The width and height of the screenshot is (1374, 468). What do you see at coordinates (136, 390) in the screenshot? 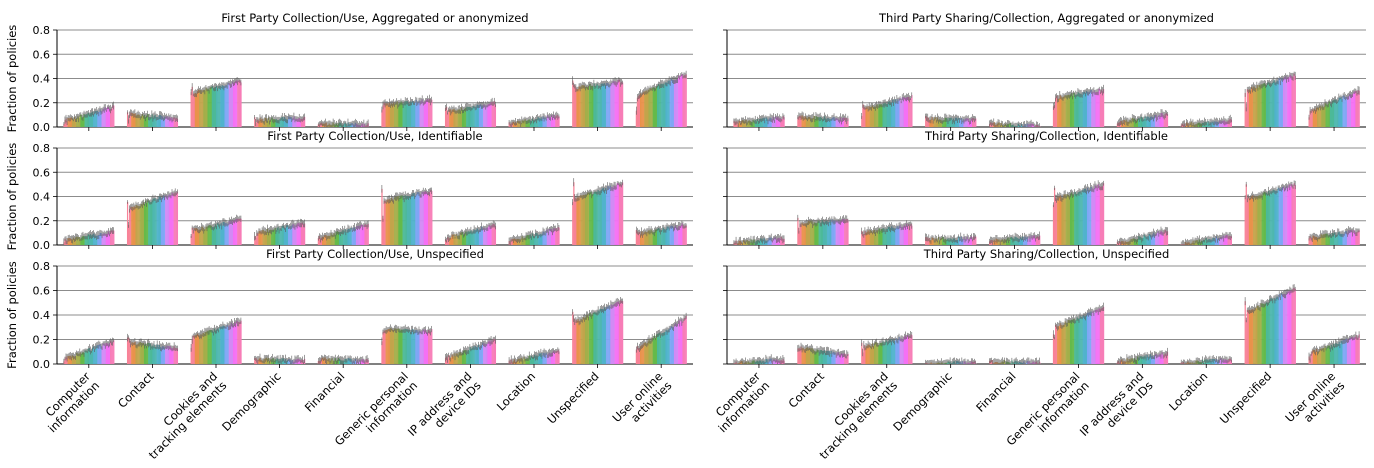
I see `x-tick-label: Contact` at bounding box center [136, 390].